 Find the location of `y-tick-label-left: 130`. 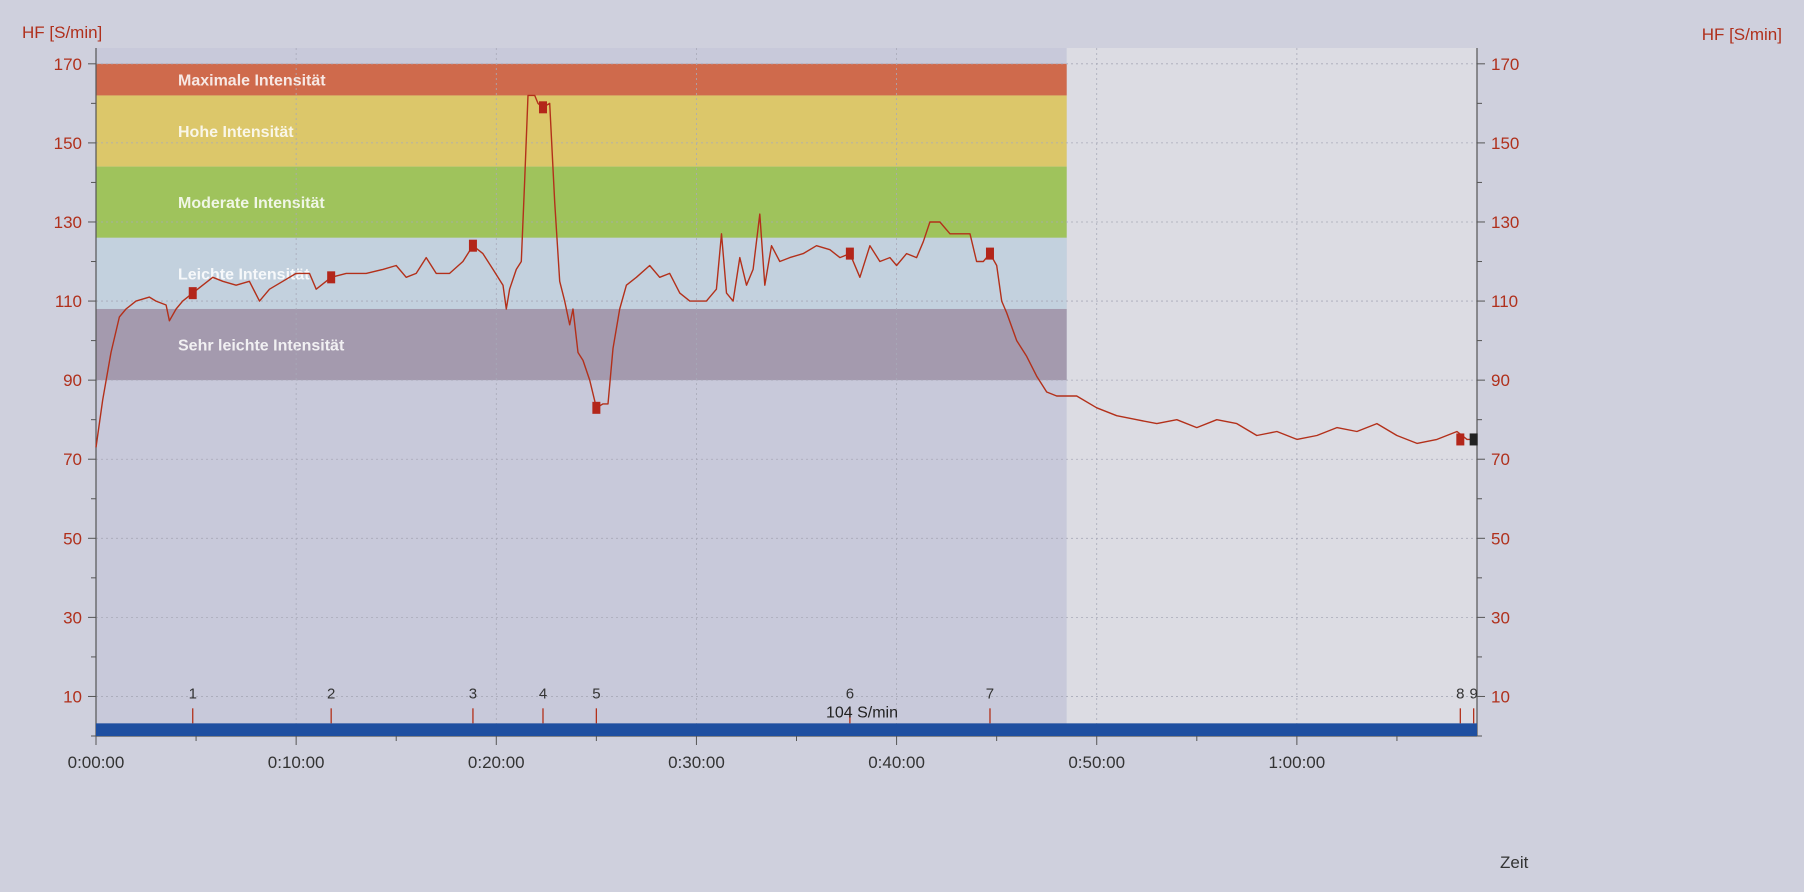

y-tick-label-left: 130 is located at coordinates (68, 222).